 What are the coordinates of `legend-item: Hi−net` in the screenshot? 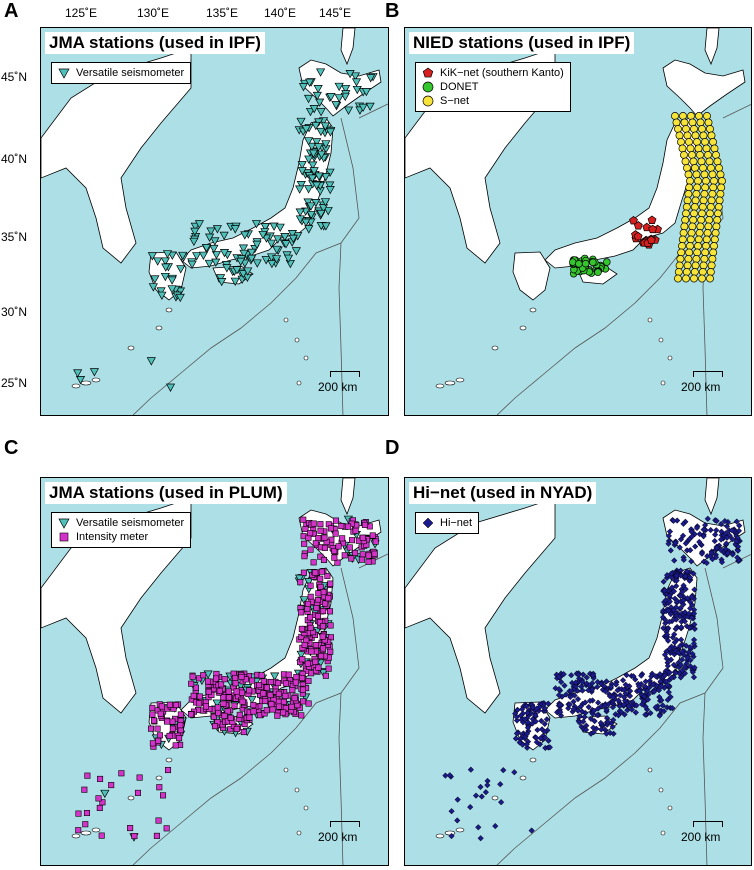 It's located at (447, 523).